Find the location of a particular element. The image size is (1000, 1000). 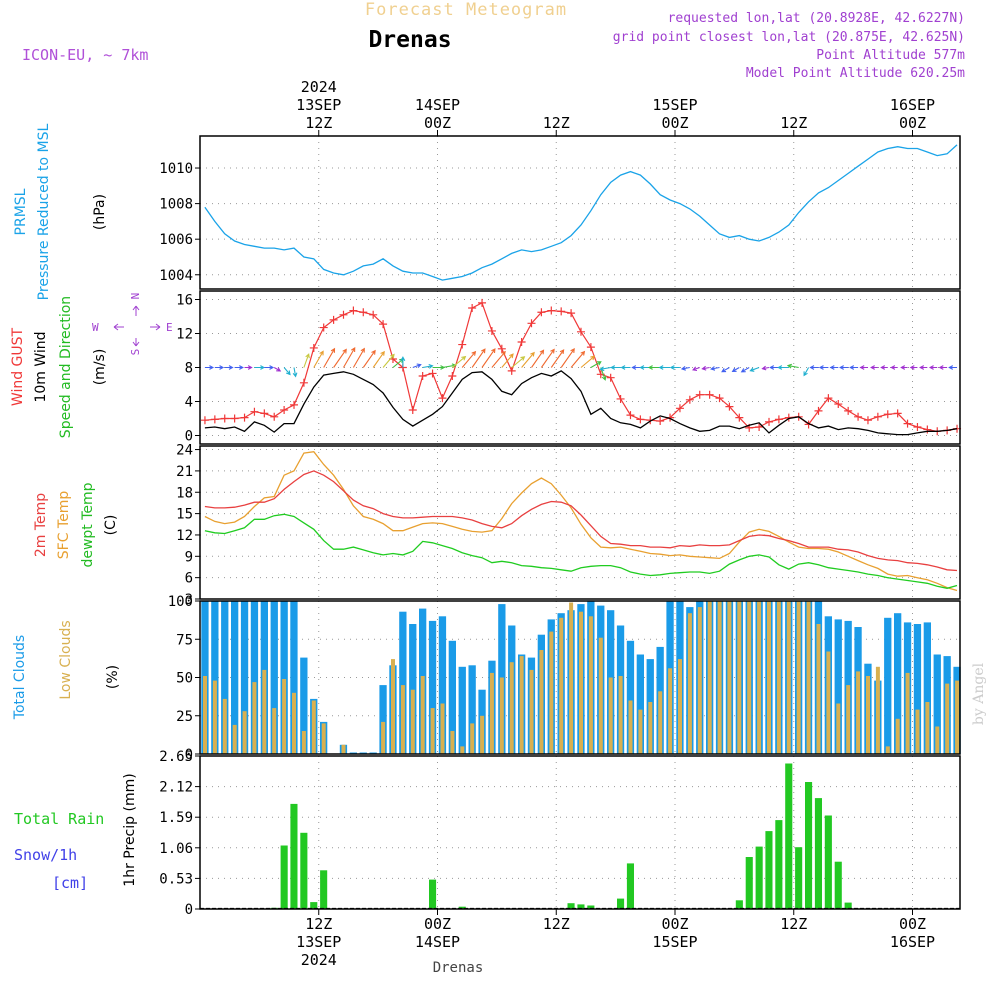

compass-east: E is located at coordinates (169, 327).